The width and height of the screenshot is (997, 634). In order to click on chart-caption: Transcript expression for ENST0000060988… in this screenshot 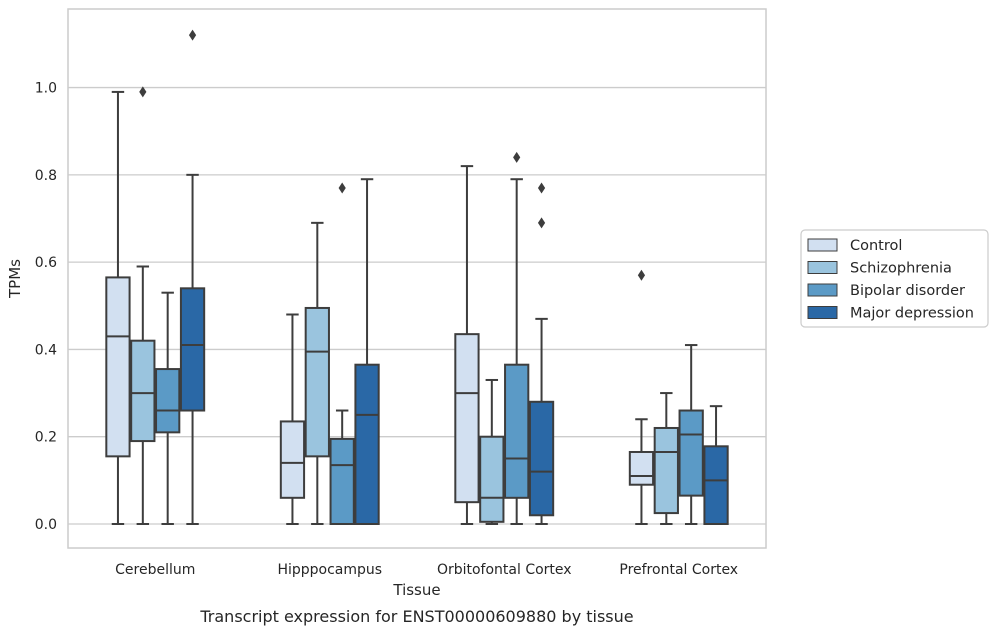, I will do `click(416, 616)`.